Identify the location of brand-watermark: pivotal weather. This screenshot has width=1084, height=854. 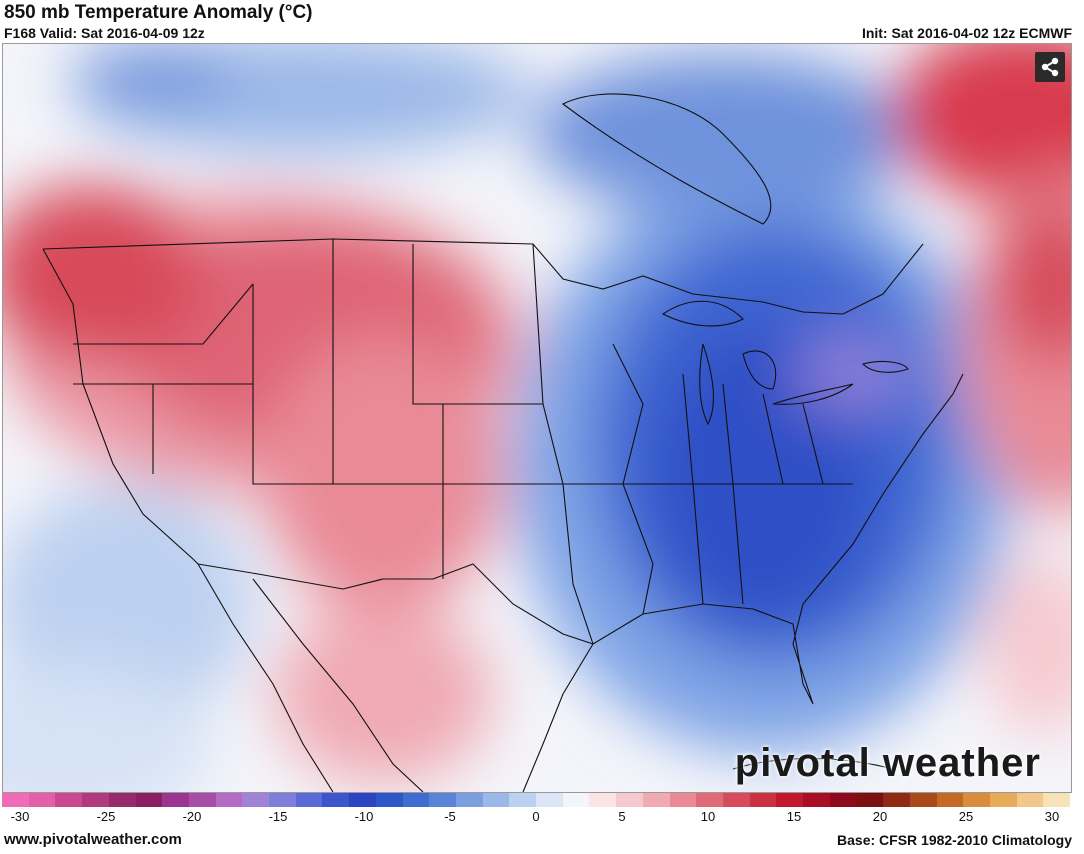
(887, 763).